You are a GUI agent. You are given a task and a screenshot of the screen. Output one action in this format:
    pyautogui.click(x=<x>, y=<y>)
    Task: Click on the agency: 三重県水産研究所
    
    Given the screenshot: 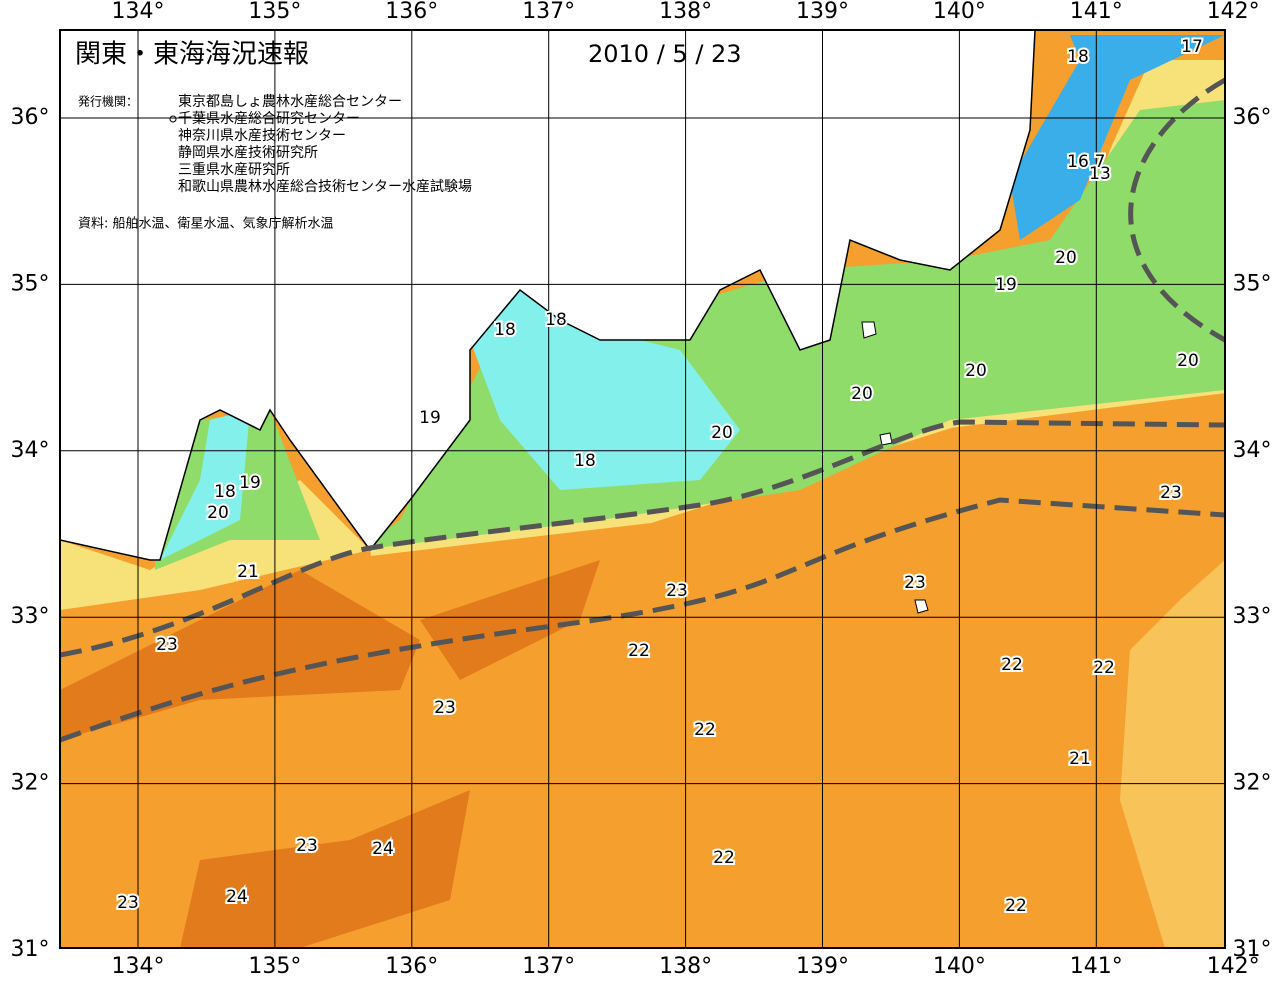 What is the action you would take?
    pyautogui.click(x=234, y=170)
    